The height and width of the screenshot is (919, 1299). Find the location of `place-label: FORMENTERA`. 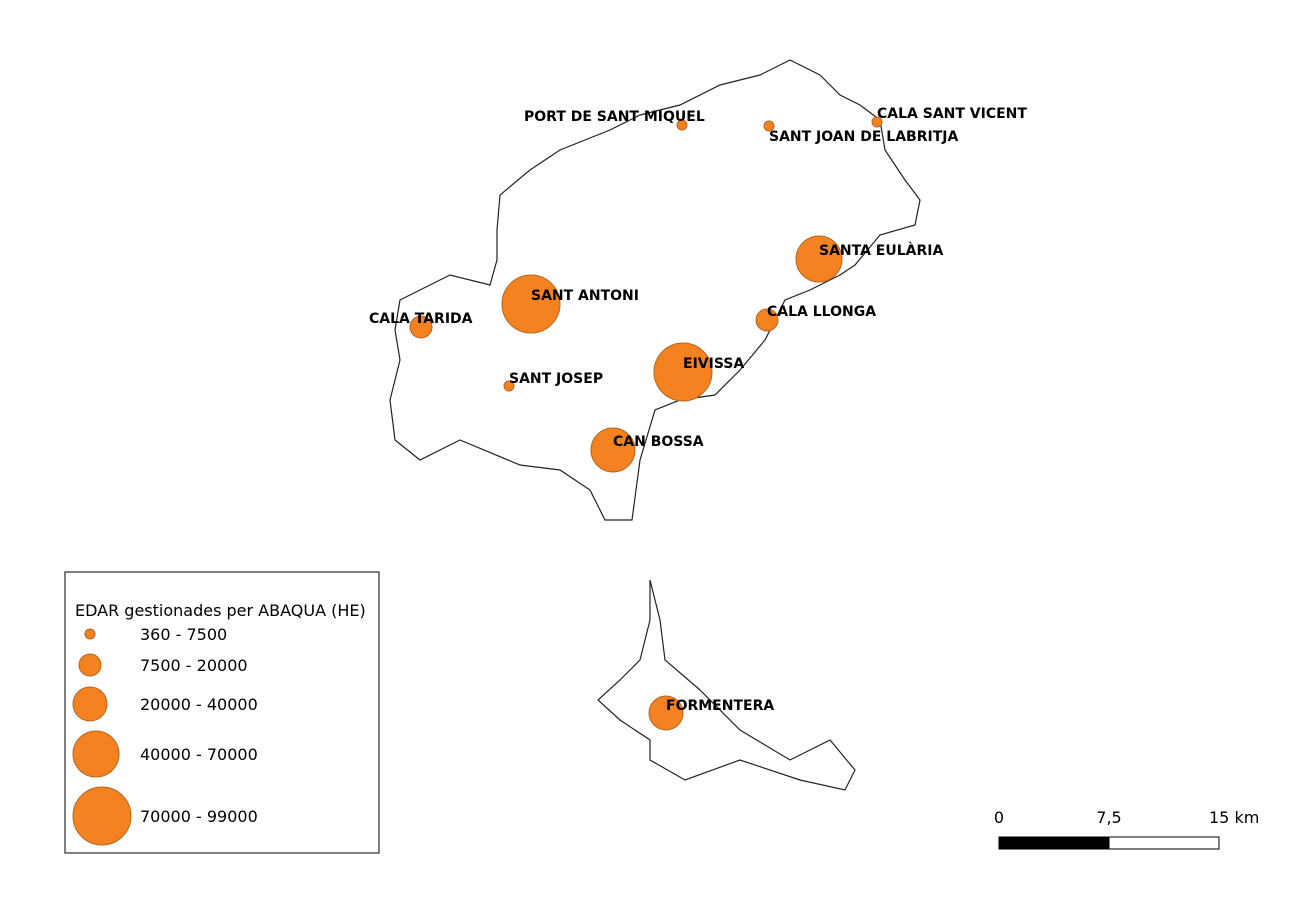

place-label: FORMENTERA is located at coordinates (720, 706).